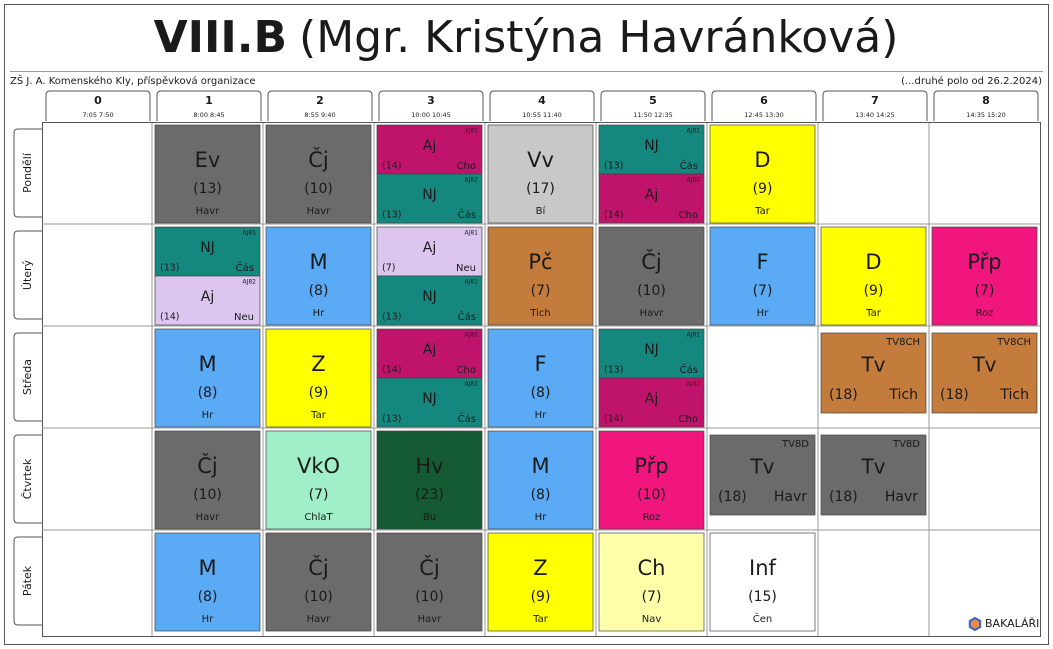  What do you see at coordinates (207, 364) in the screenshot?
I see `subject: M` at bounding box center [207, 364].